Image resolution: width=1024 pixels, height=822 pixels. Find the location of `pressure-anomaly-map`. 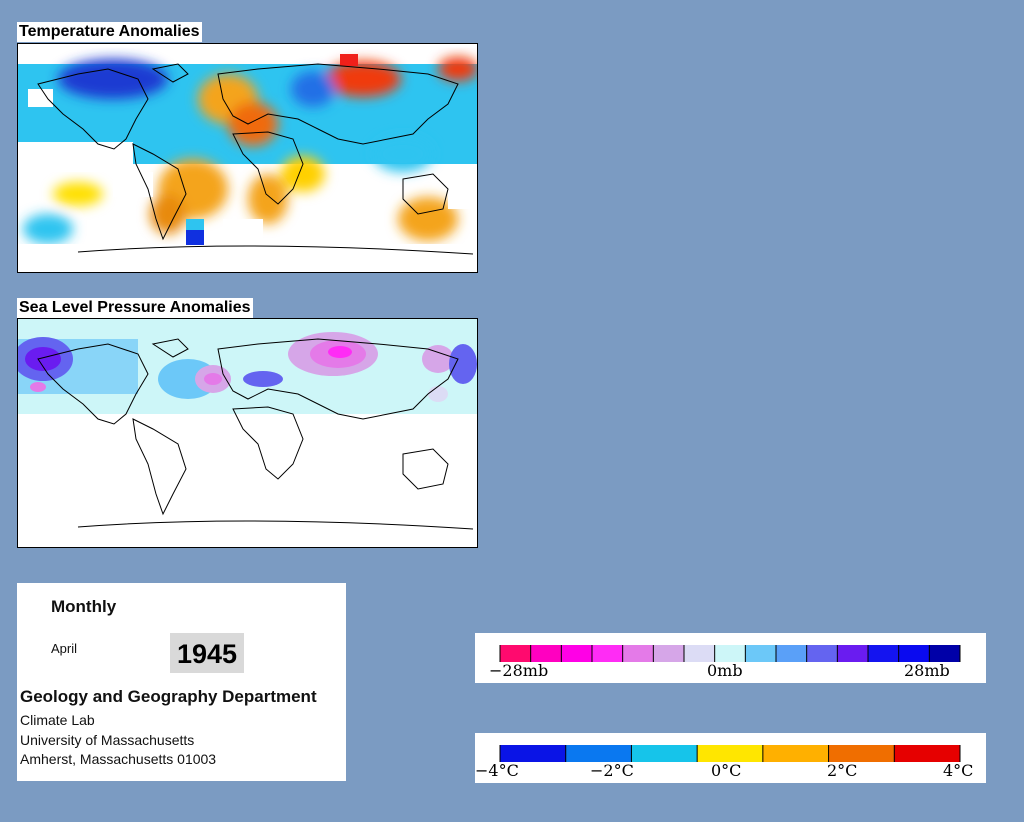

pressure-anomaly-map is located at coordinates (247, 433).